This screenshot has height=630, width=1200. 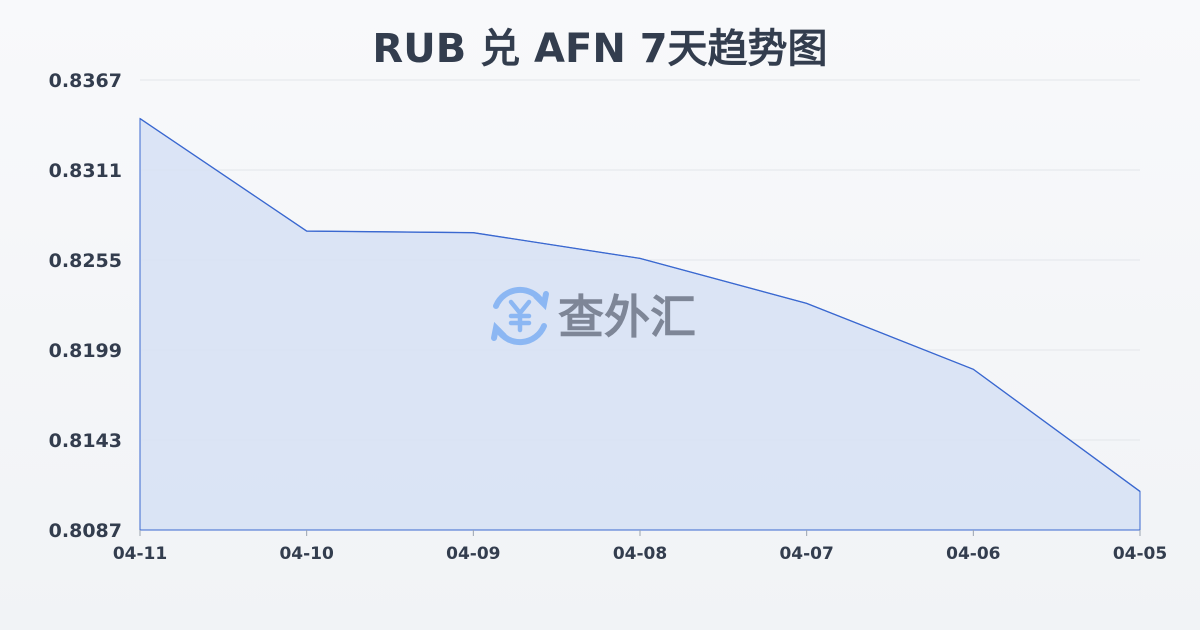 I want to click on x-tick-label: 04-10, so click(x=306, y=554).